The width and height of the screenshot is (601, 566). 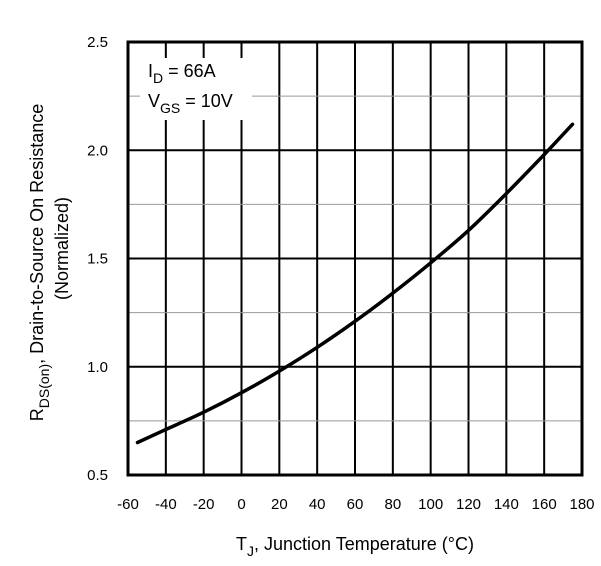 I want to click on y-axis-label: RDS(on), Drain-to-Source On Resistance, so click(x=39, y=262).